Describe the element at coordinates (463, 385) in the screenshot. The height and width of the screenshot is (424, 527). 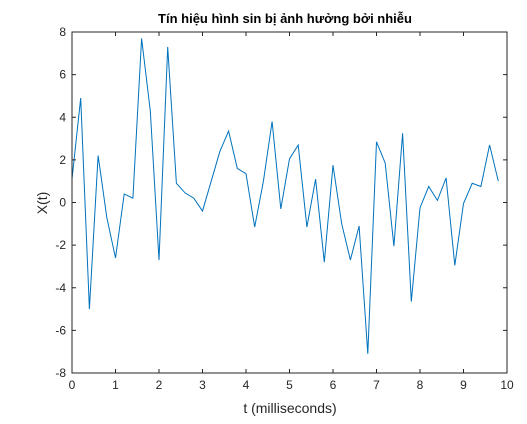
I see `x-tick-label: 9` at that location.